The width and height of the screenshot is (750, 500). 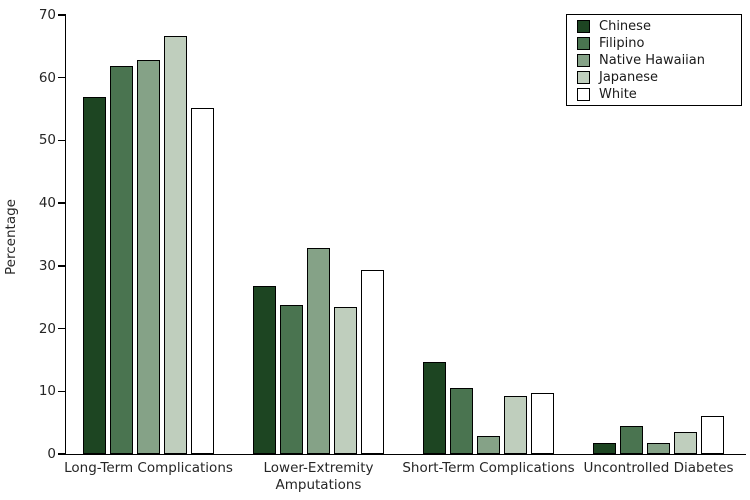 I want to click on y-tick-label-0: 0, so click(x=51, y=454).